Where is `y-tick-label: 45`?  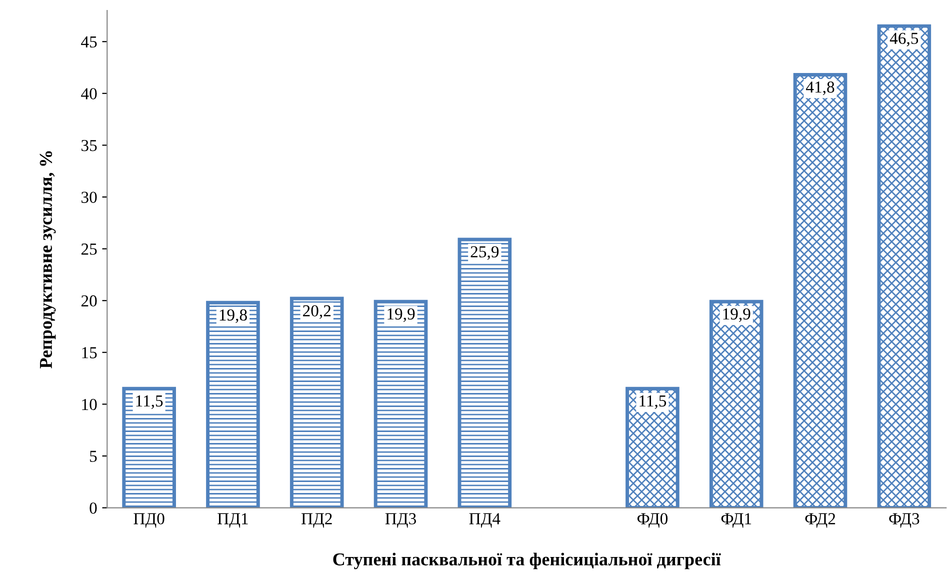
y-tick-label: 45 is located at coordinates (89, 42).